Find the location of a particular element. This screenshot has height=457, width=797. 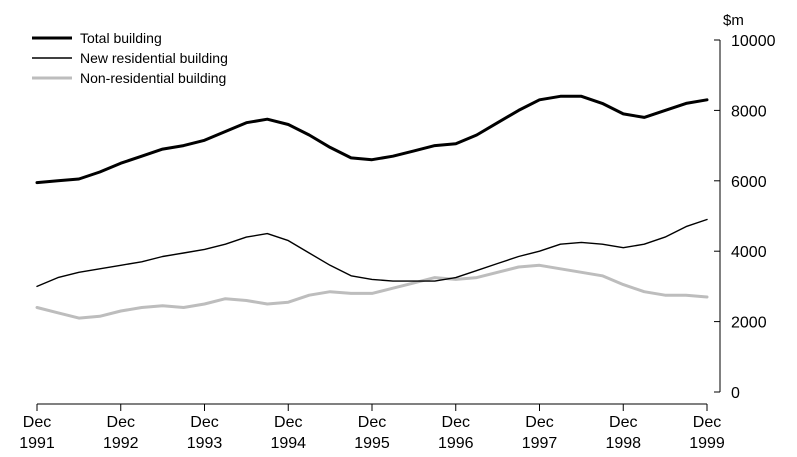

y-axis-unit-label: $m is located at coordinates (733, 20).